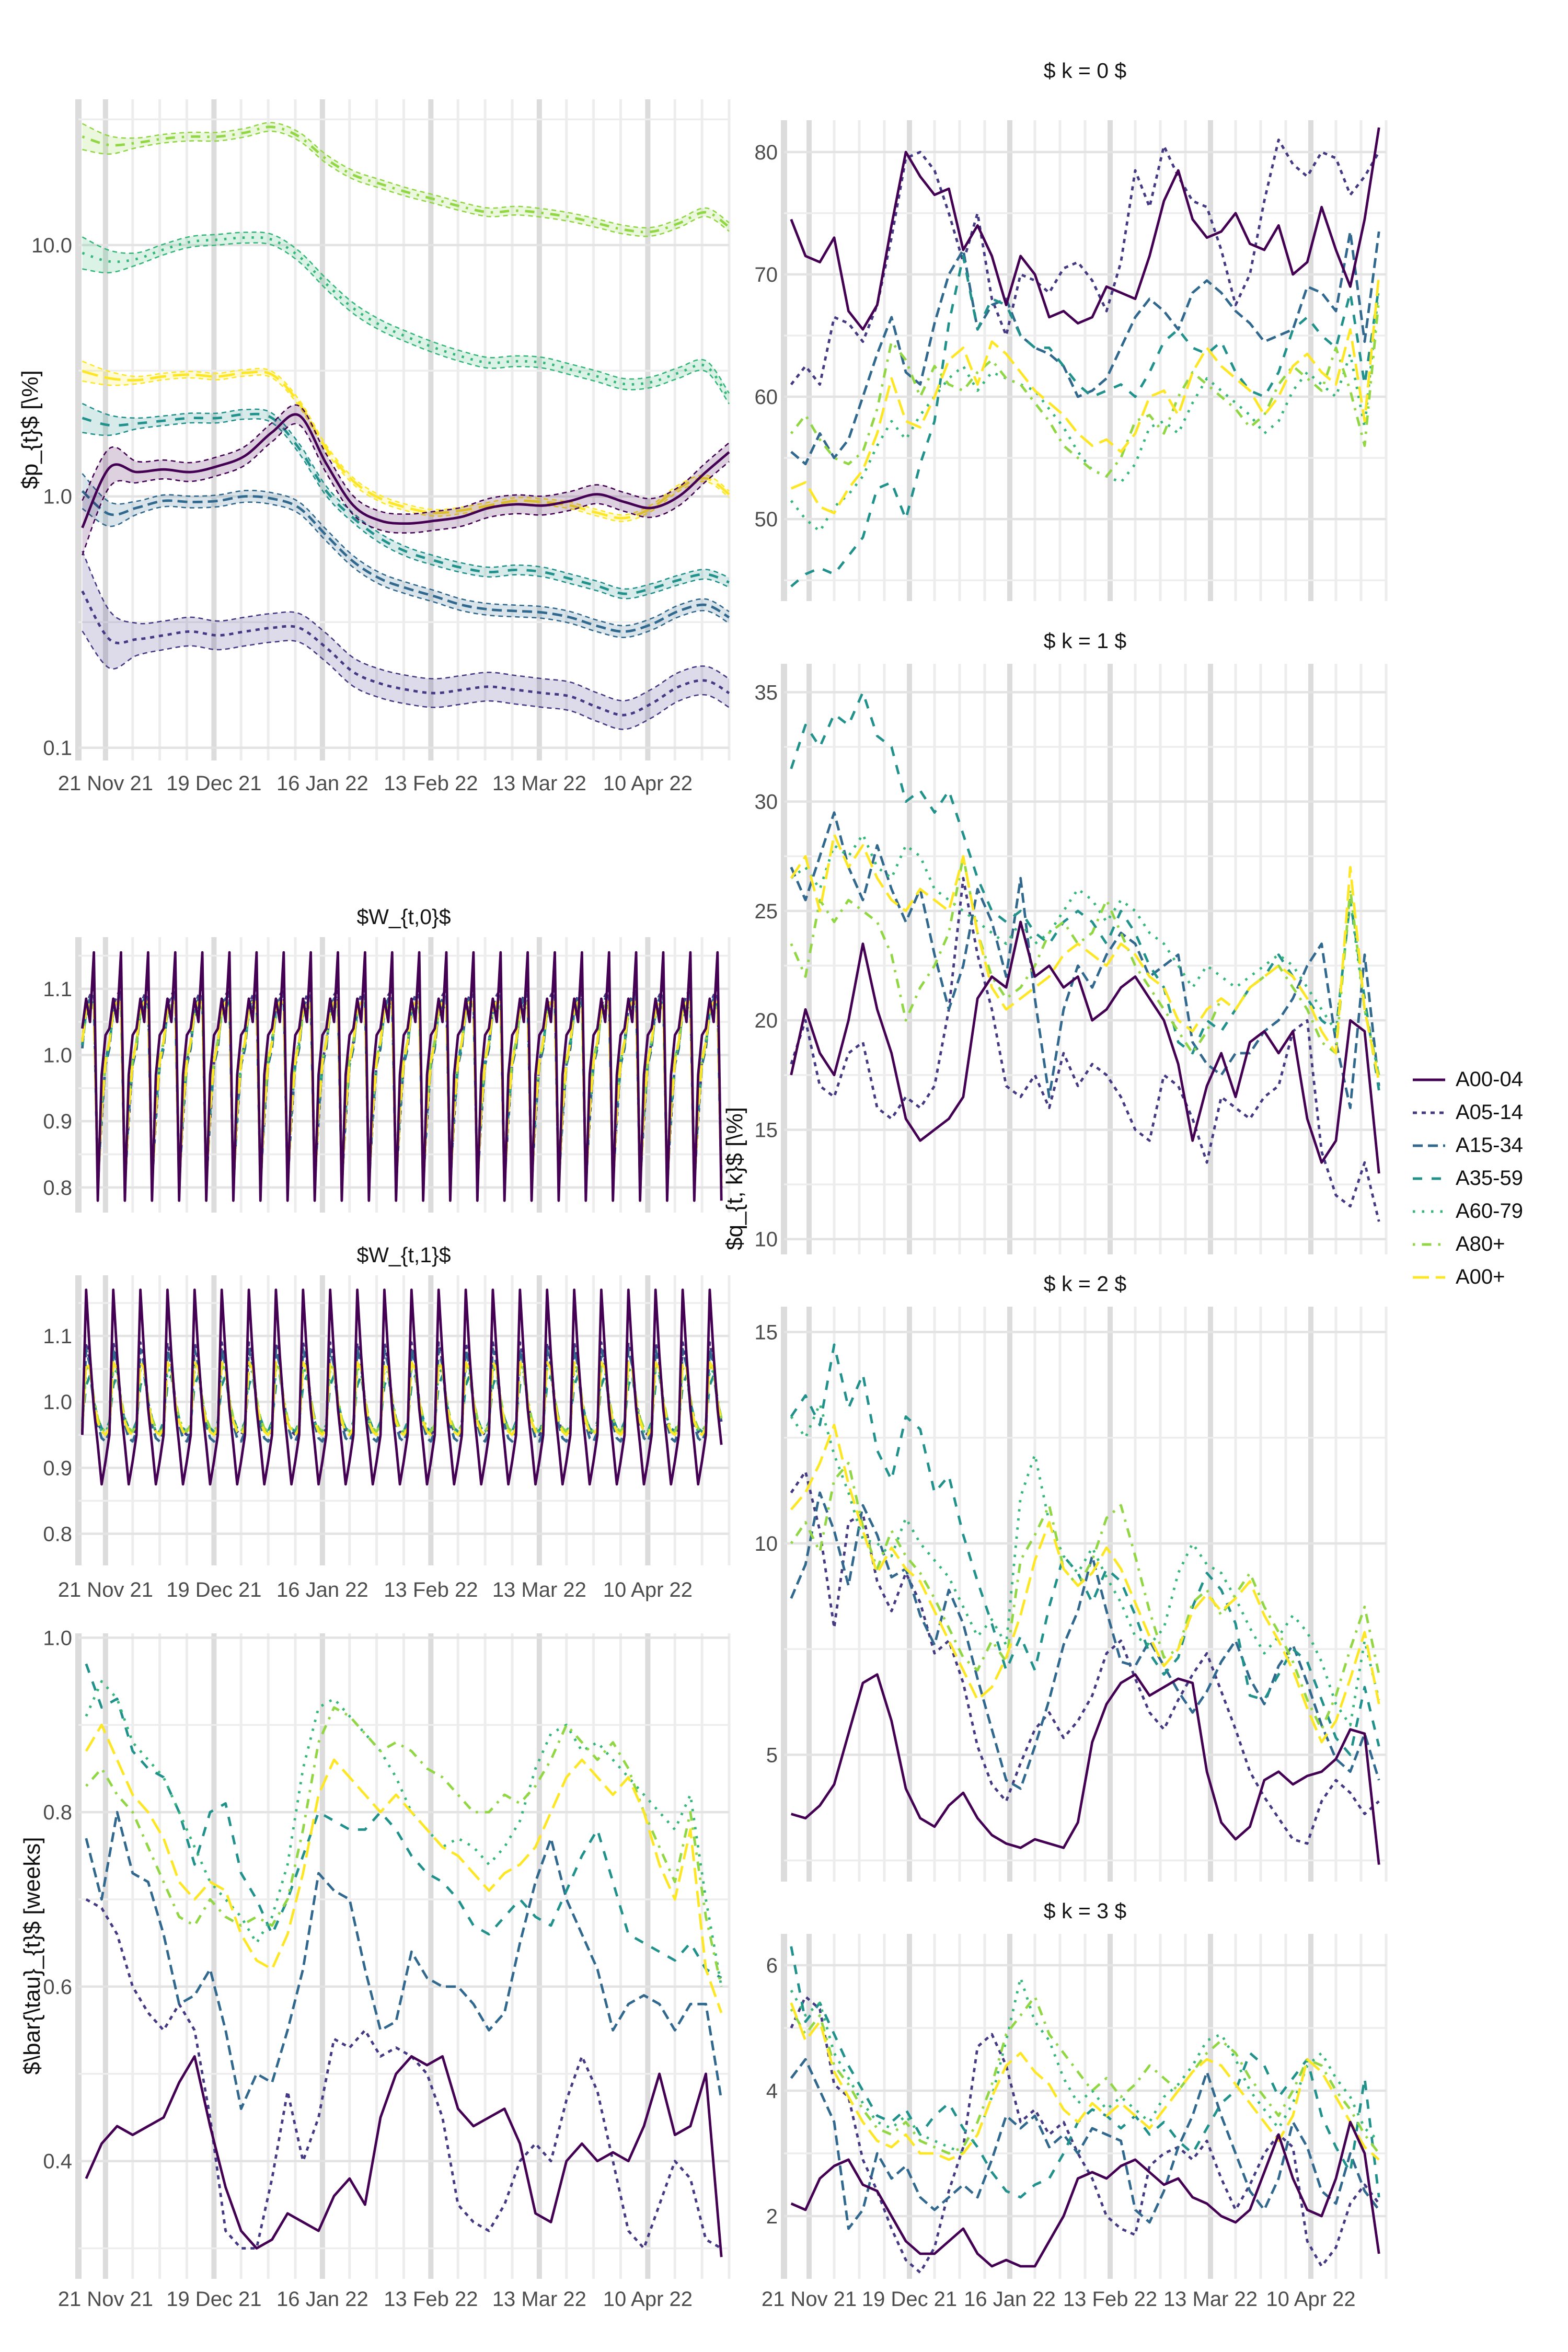 The image size is (1568, 2352). Describe the element at coordinates (766, 1020) in the screenshot. I see `svg-text: 20` at that location.